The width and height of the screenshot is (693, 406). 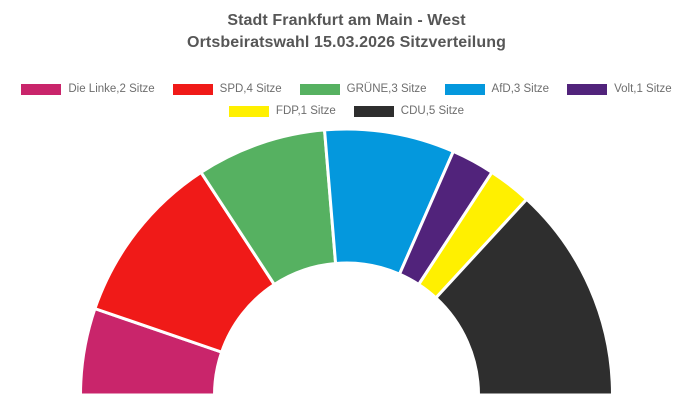 I want to click on legend-item-gruene: GRÜNE,3 Sitze, so click(x=363, y=88).